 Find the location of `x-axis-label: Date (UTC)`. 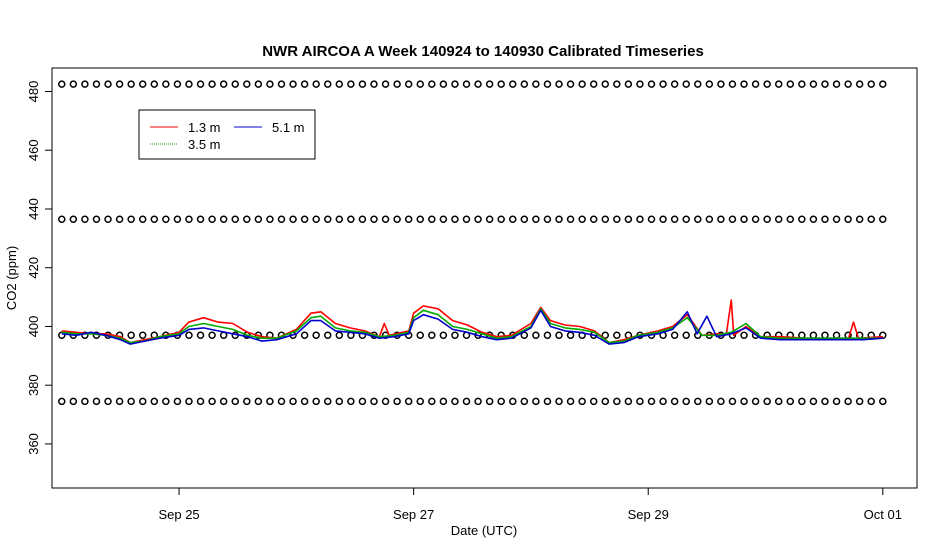

x-axis-label: Date (UTC) is located at coordinates (484, 530).